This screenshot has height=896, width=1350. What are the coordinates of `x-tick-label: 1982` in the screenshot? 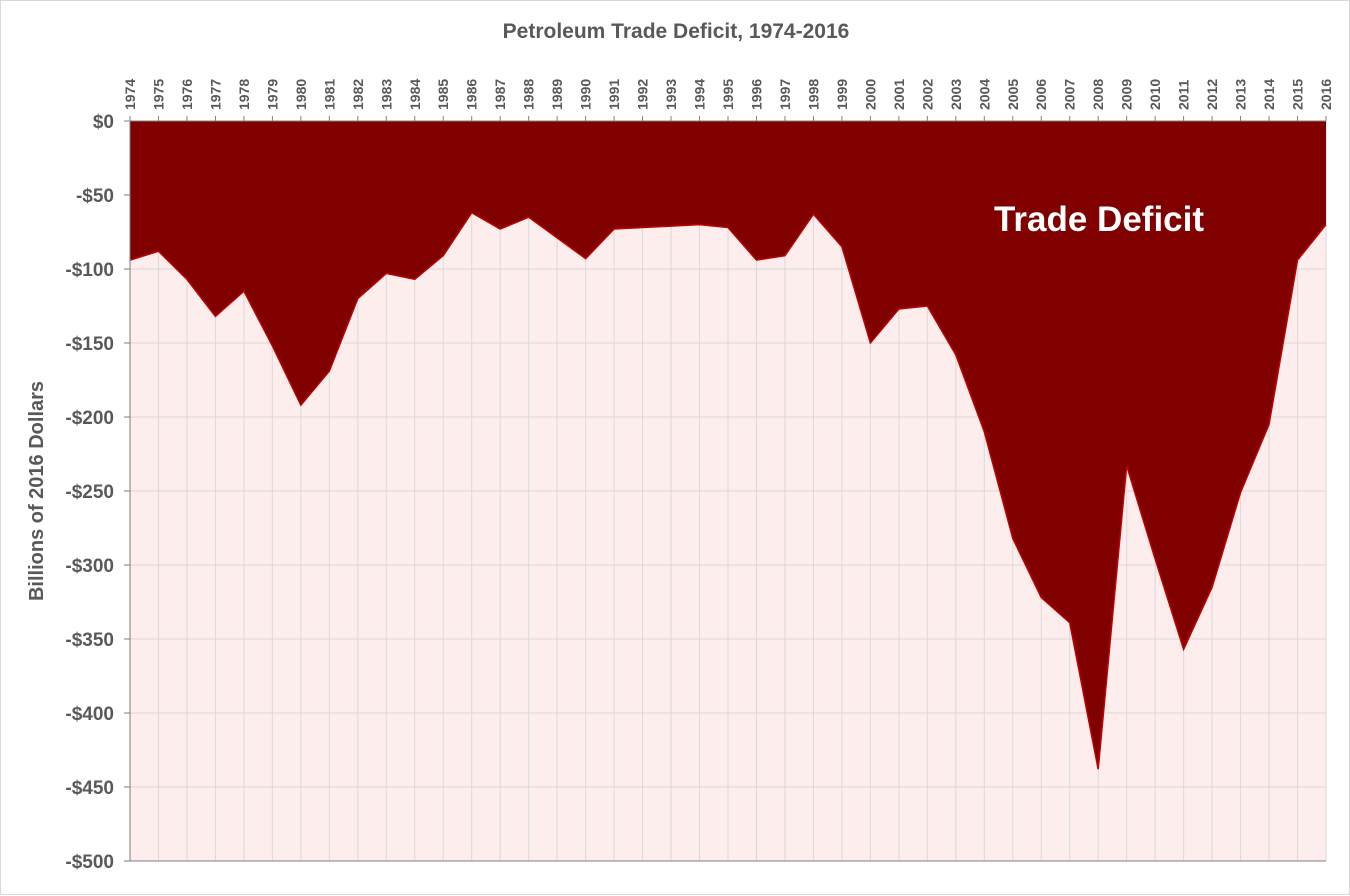 It's located at (358, 94).